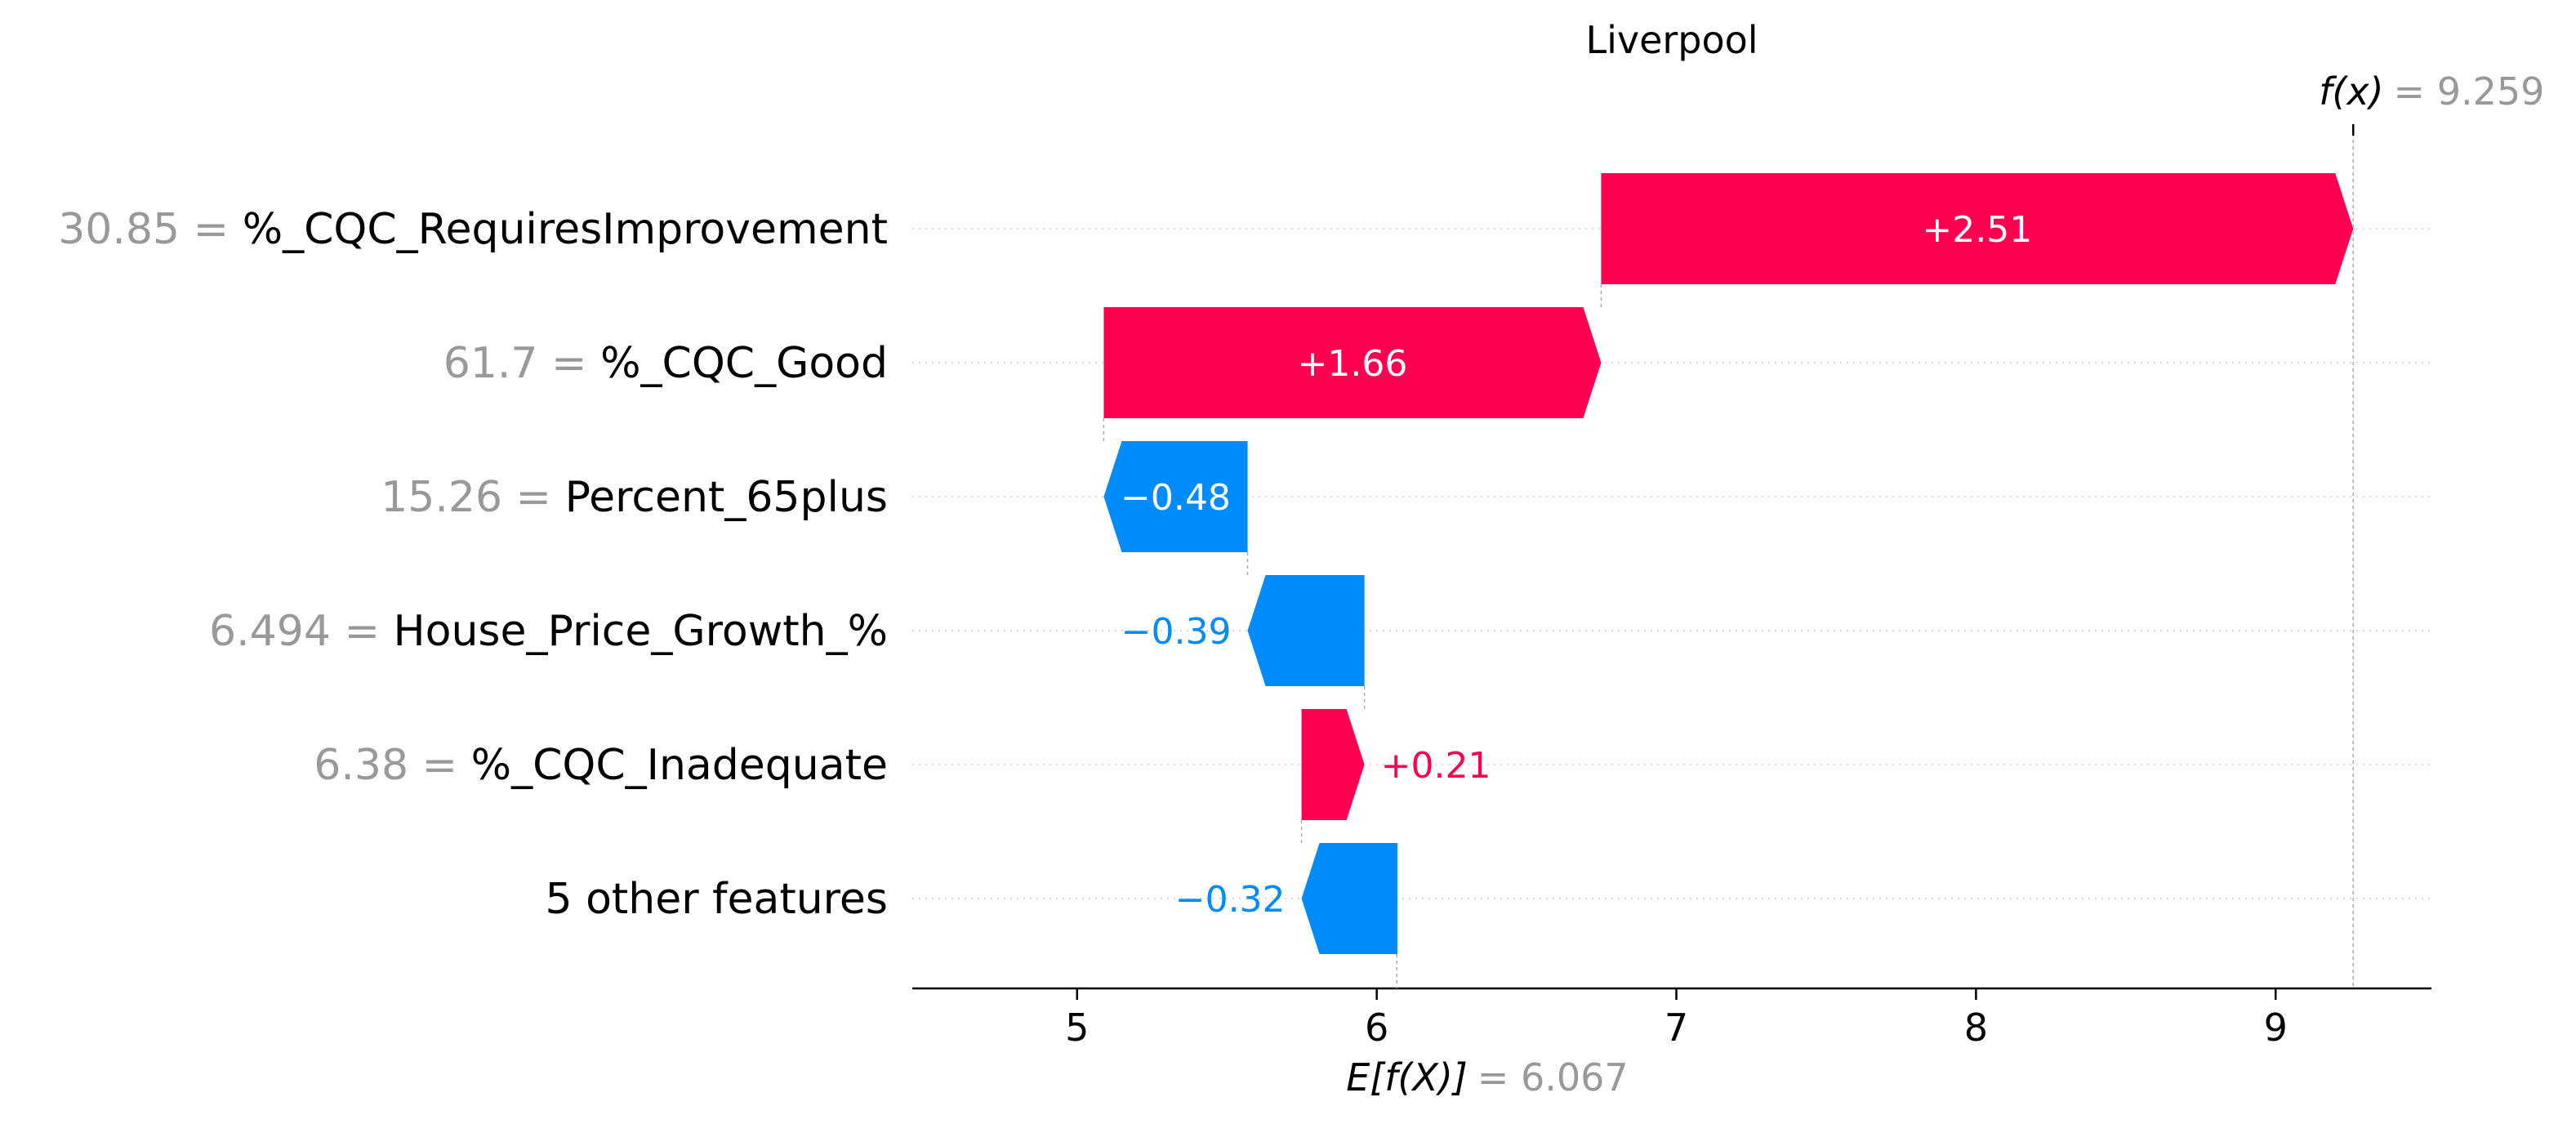  What do you see at coordinates (1976, 1028) in the screenshot?
I see `x-tick-label: 8` at bounding box center [1976, 1028].